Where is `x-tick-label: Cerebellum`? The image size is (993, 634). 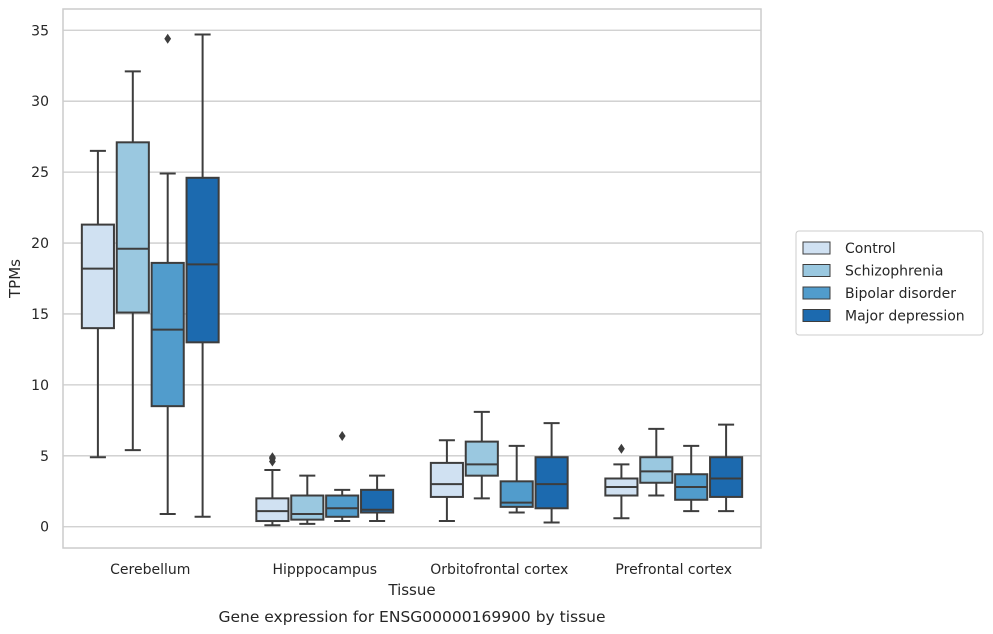 x-tick-label: Cerebellum is located at coordinates (150, 570).